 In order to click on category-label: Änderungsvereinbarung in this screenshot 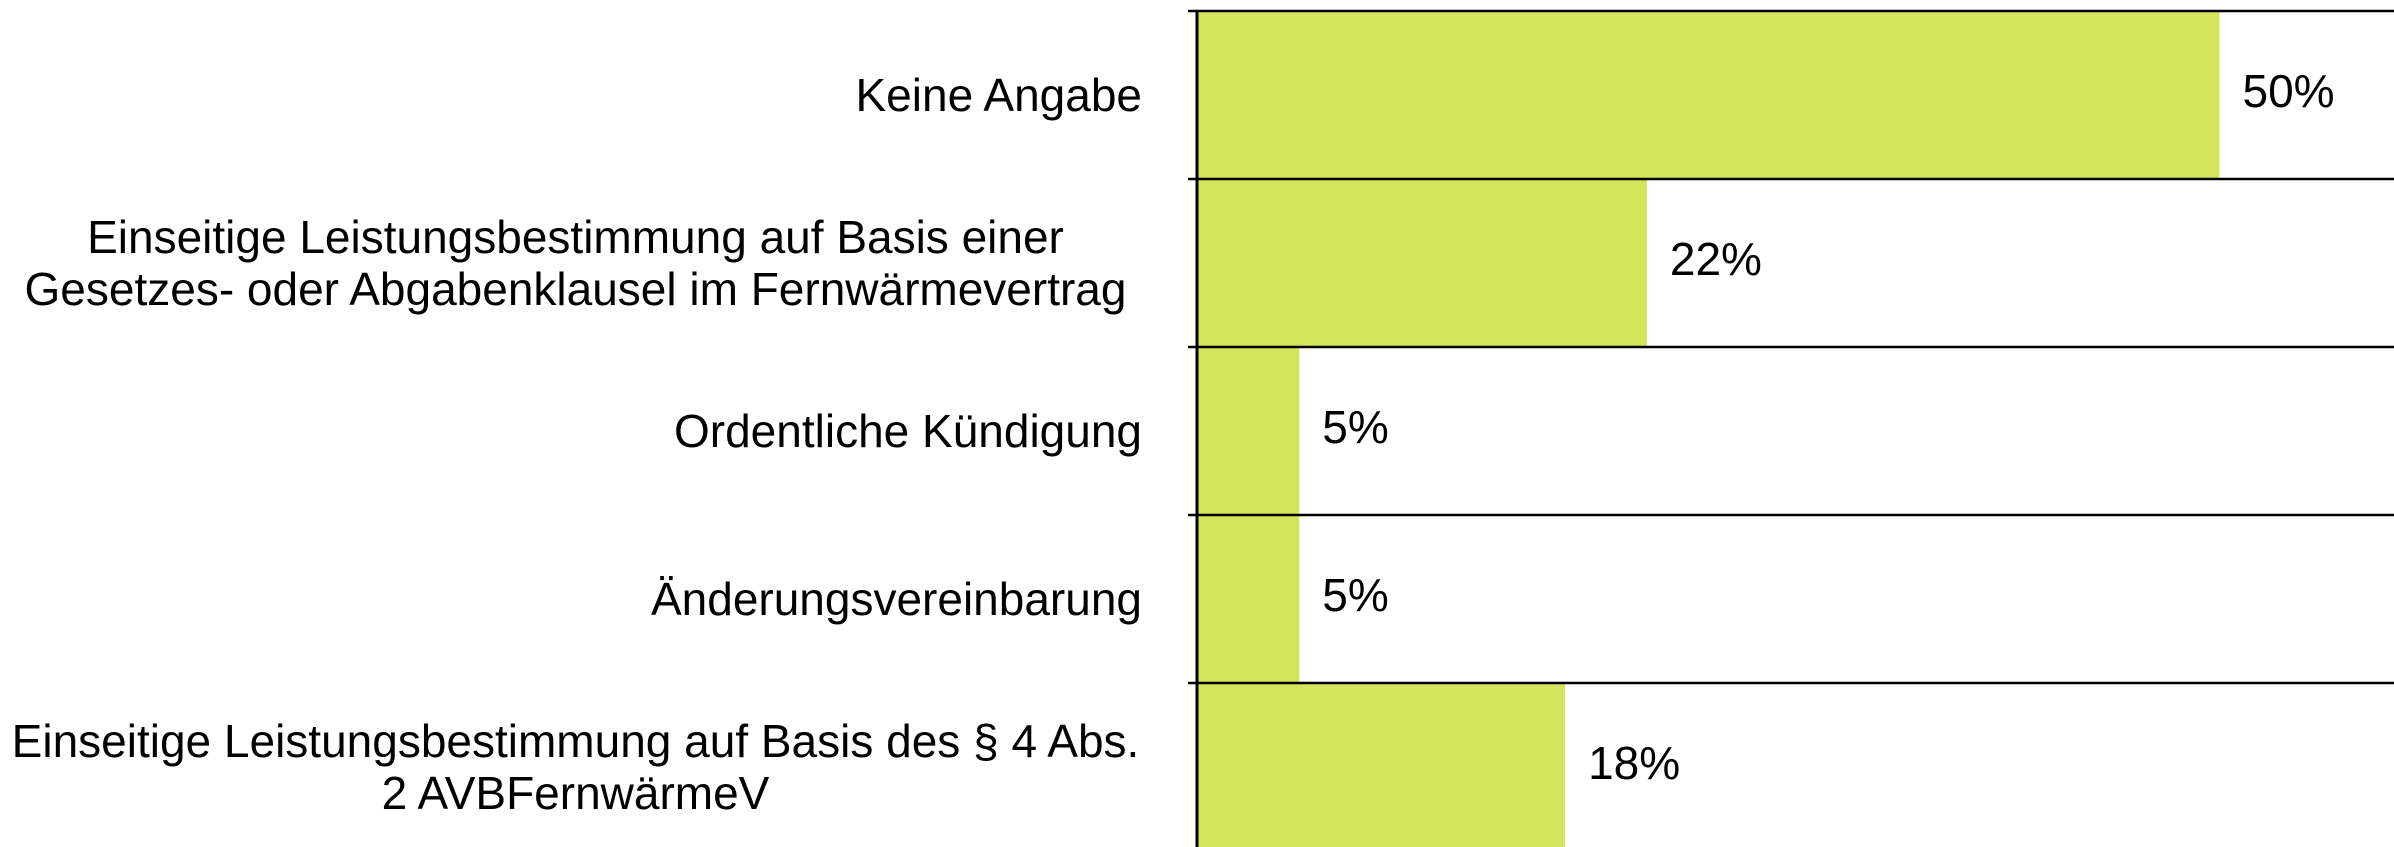, I will do `click(896, 599)`.